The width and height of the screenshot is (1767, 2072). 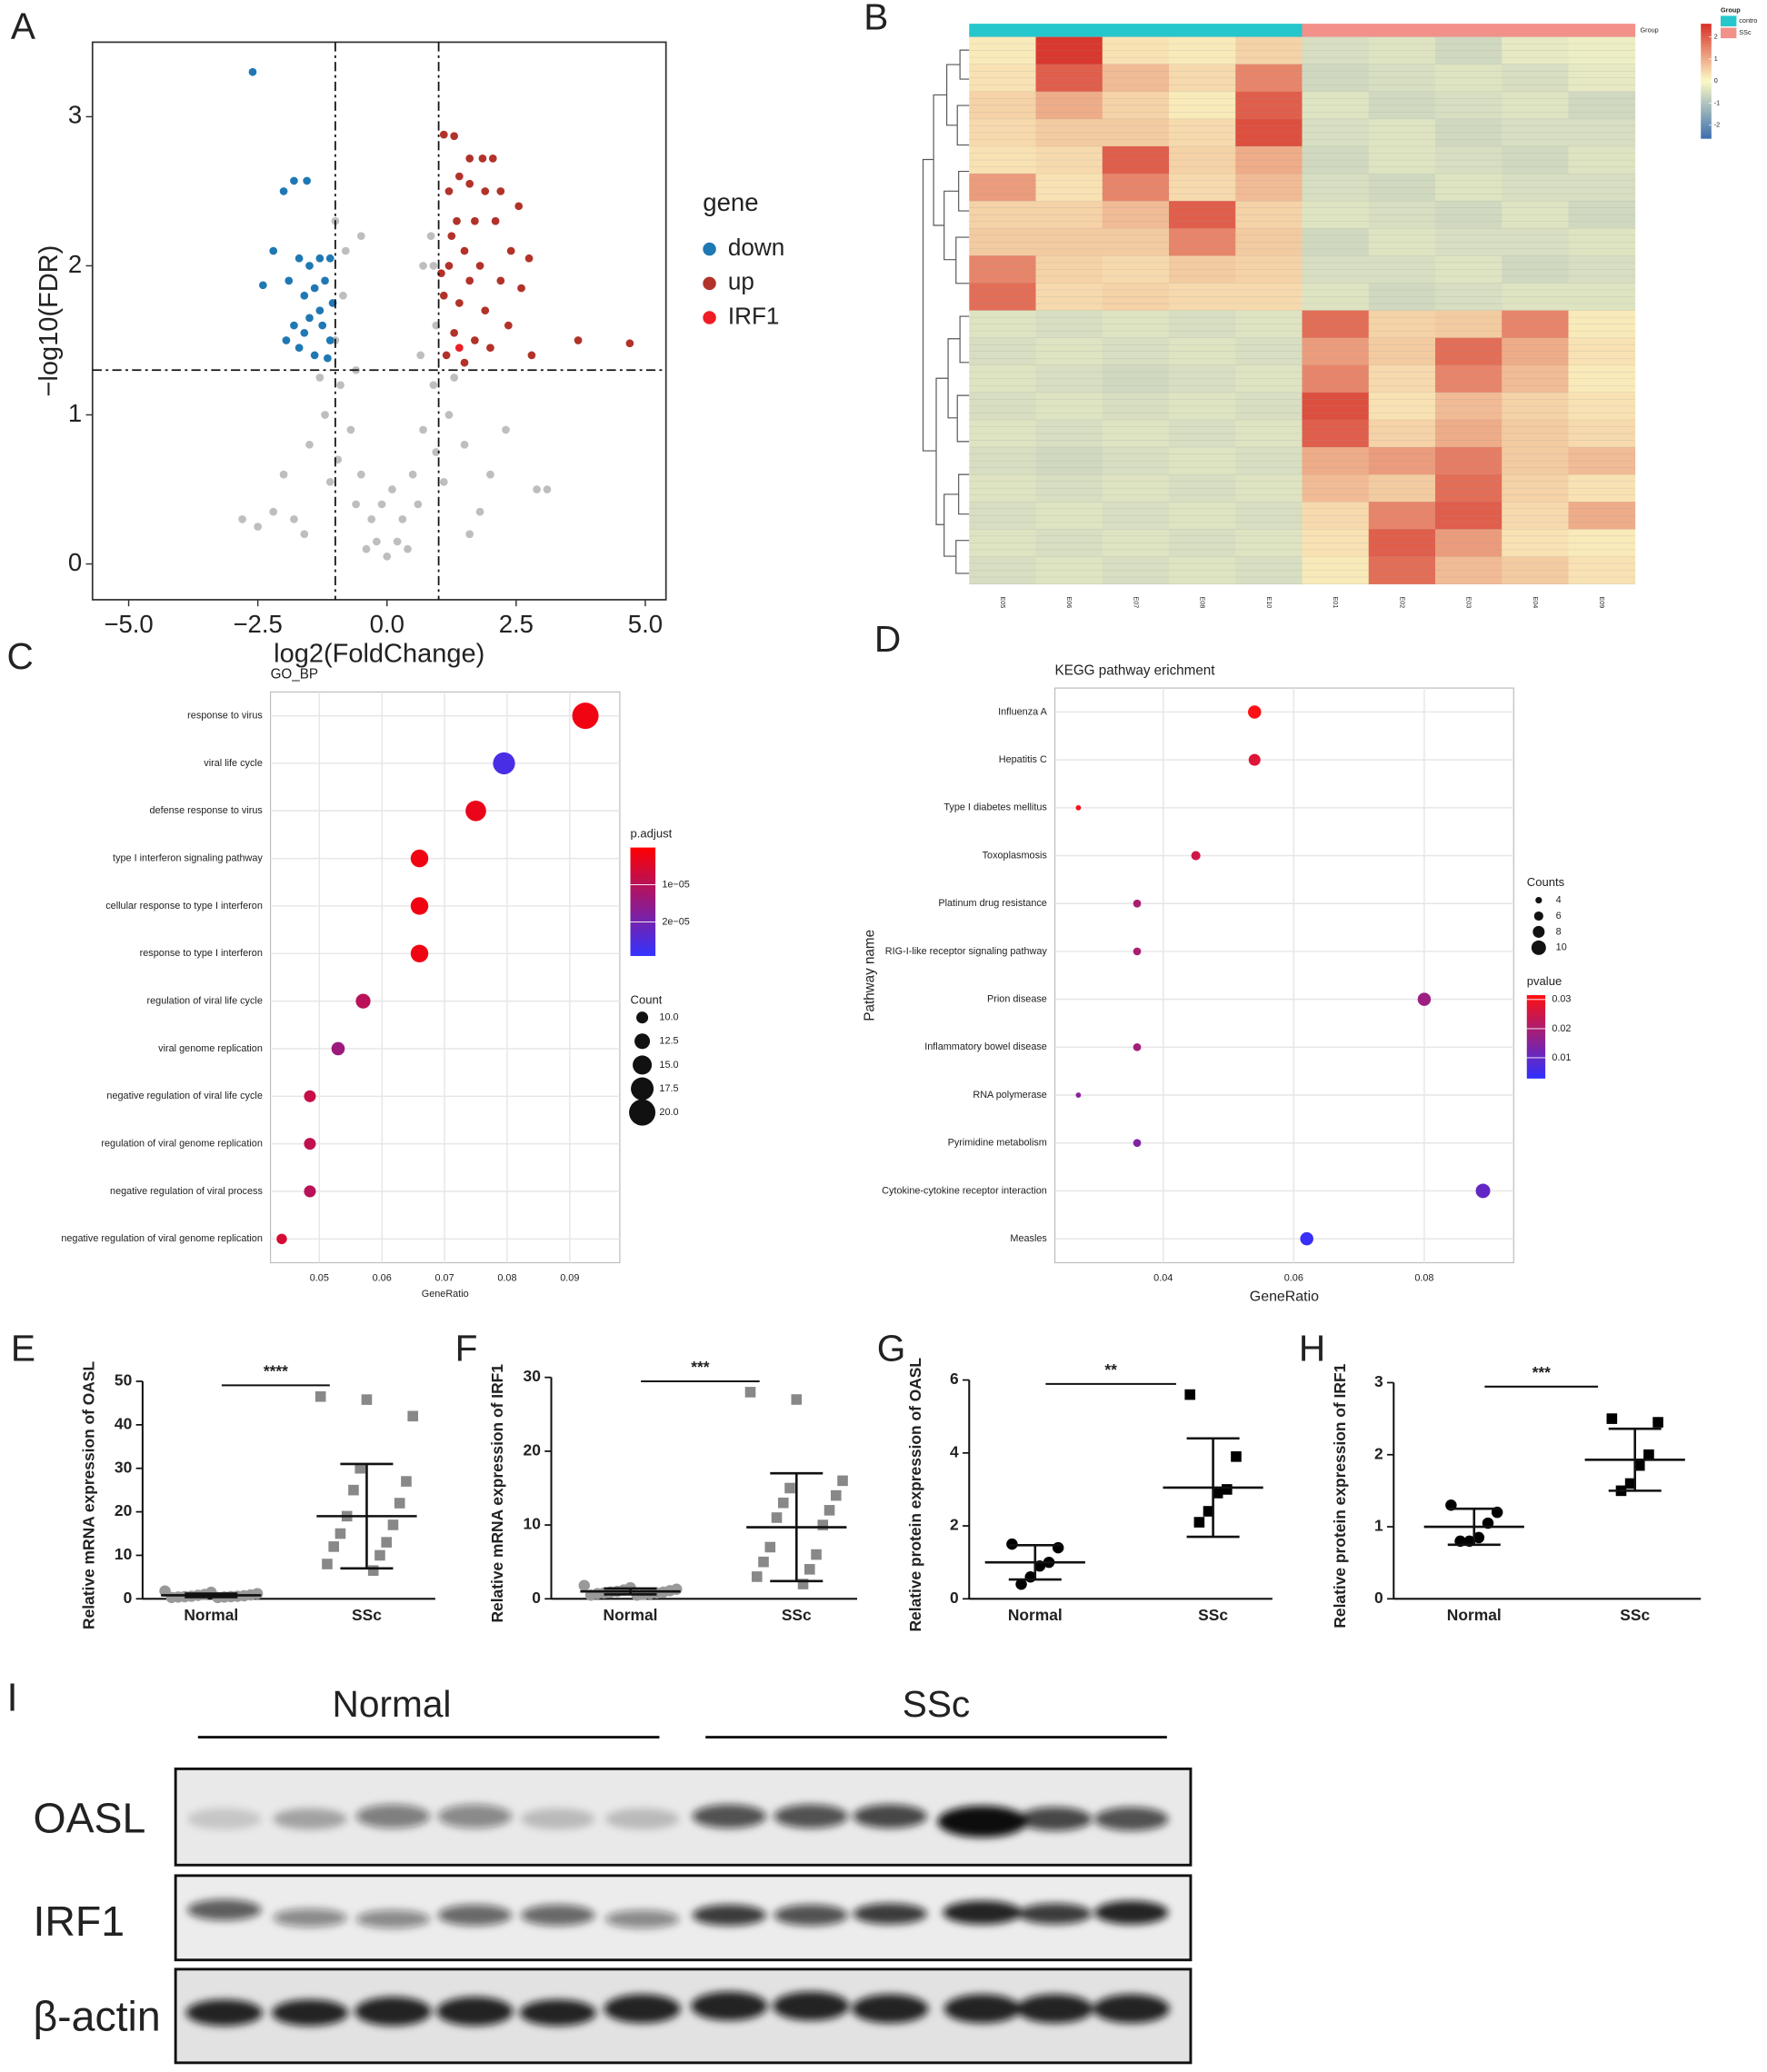 I want to click on colorbar-label: 0.02, so click(x=1561, y=1028).